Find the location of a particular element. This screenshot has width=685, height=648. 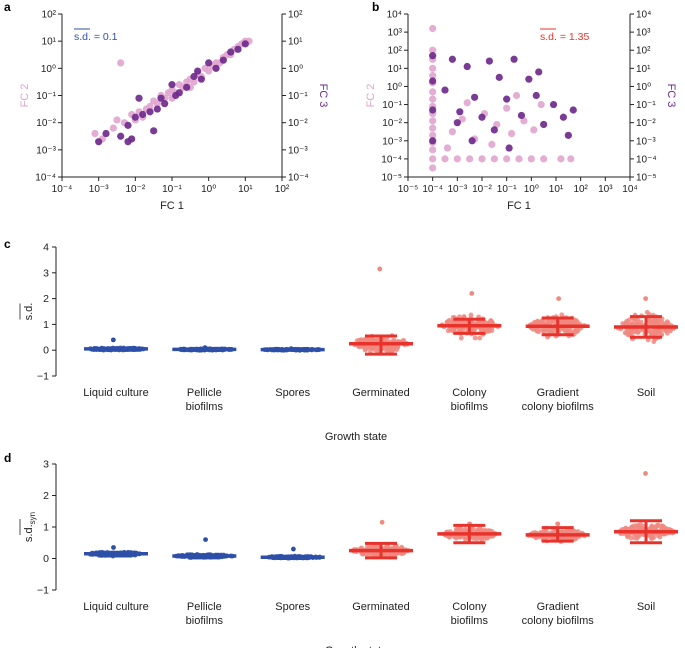

y-tick-label: 0 is located at coordinates (46, 559).